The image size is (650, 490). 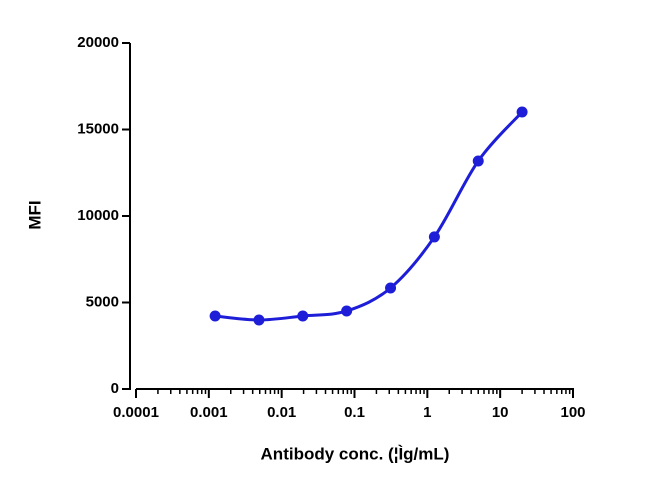 I want to click on x-tick-label: 10, so click(x=500, y=412).